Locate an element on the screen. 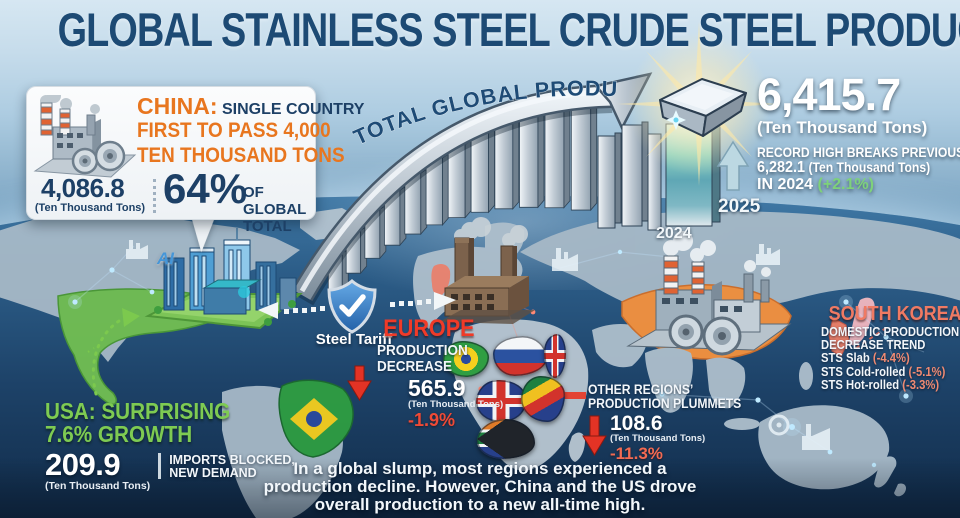 The height and width of the screenshot is (518, 960). europe-unit: (Ten Thousand Tons) is located at coordinates (456, 404).